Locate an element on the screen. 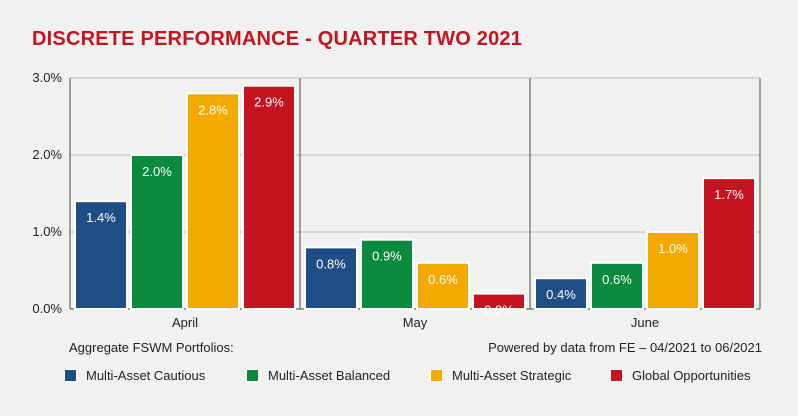 The width and height of the screenshot is (798, 416). bar-value-label: 1.4% is located at coordinates (101, 217).